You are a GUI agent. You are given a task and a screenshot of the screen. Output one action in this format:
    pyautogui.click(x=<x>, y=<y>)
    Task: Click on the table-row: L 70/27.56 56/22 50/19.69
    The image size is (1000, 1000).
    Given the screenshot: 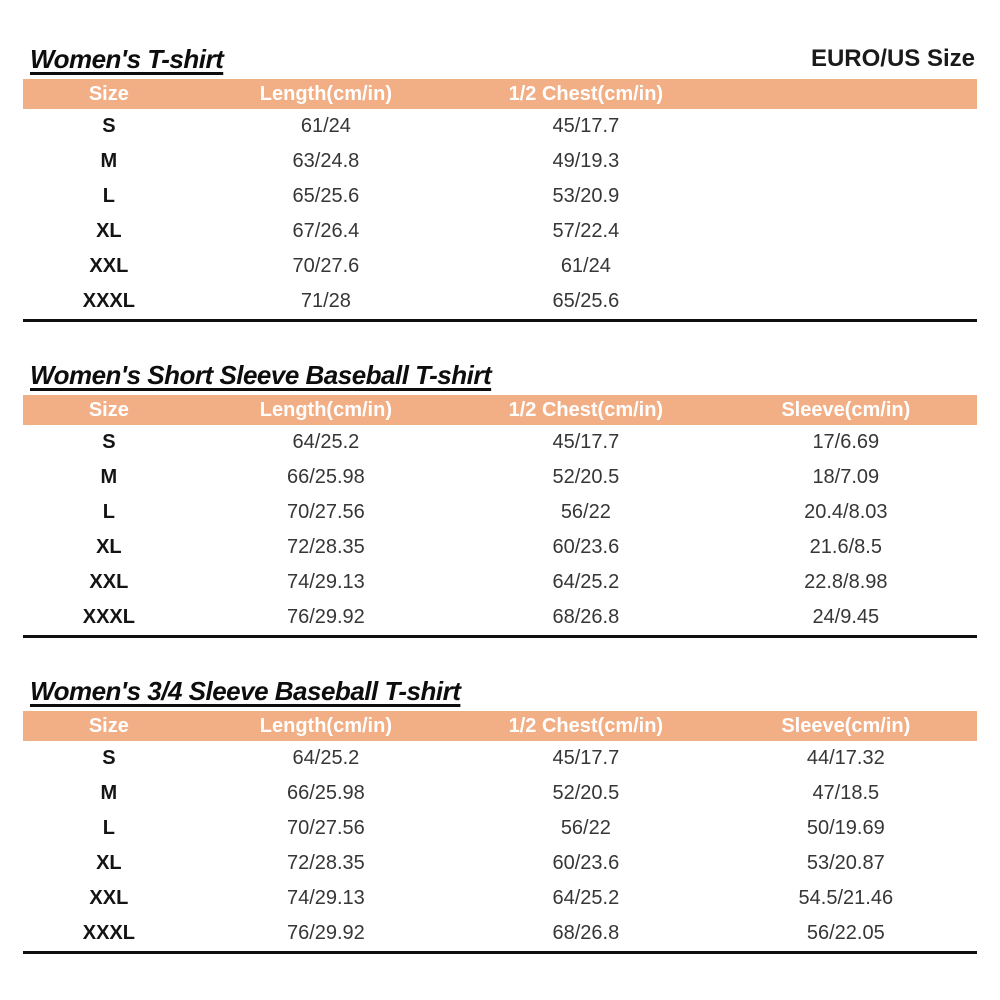 What is the action you would take?
    pyautogui.click(x=500, y=828)
    